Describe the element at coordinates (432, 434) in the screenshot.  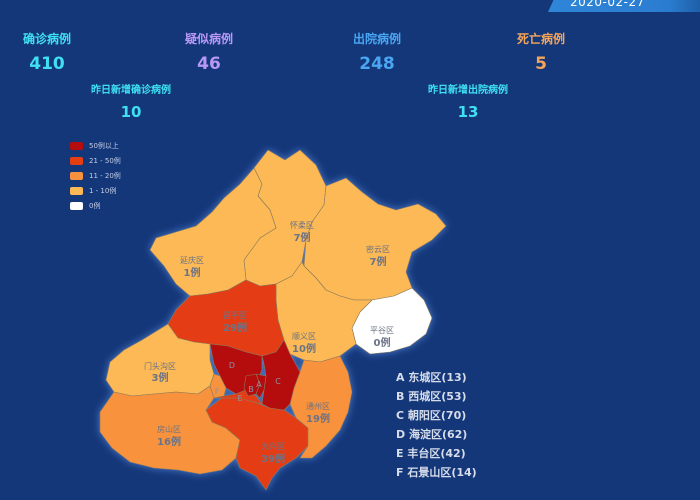
I see `district-item: D 海淀区(62)` at that location.